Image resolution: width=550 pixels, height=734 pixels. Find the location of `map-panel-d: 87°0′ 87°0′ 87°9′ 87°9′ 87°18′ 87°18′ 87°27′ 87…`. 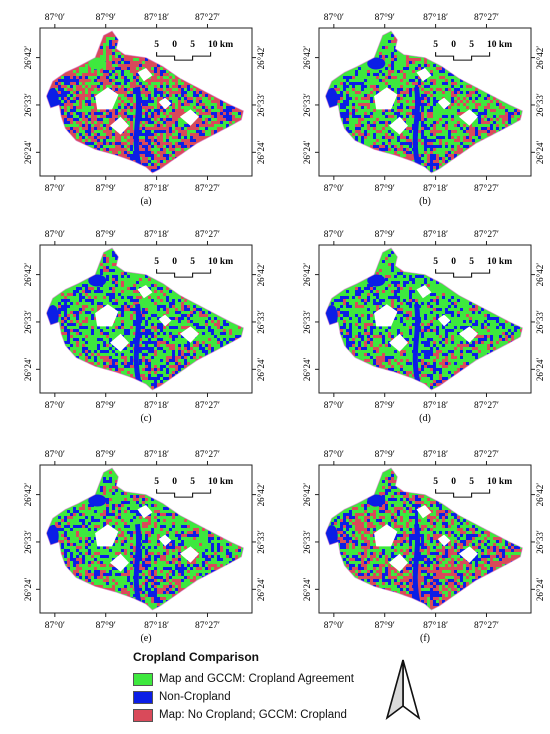

map-panel-d: 87°0′ 87°0′ 87°9′ 87°9′ 87°18′ 87°18′ 87°27′ 87… is located at coordinates (423, 326).